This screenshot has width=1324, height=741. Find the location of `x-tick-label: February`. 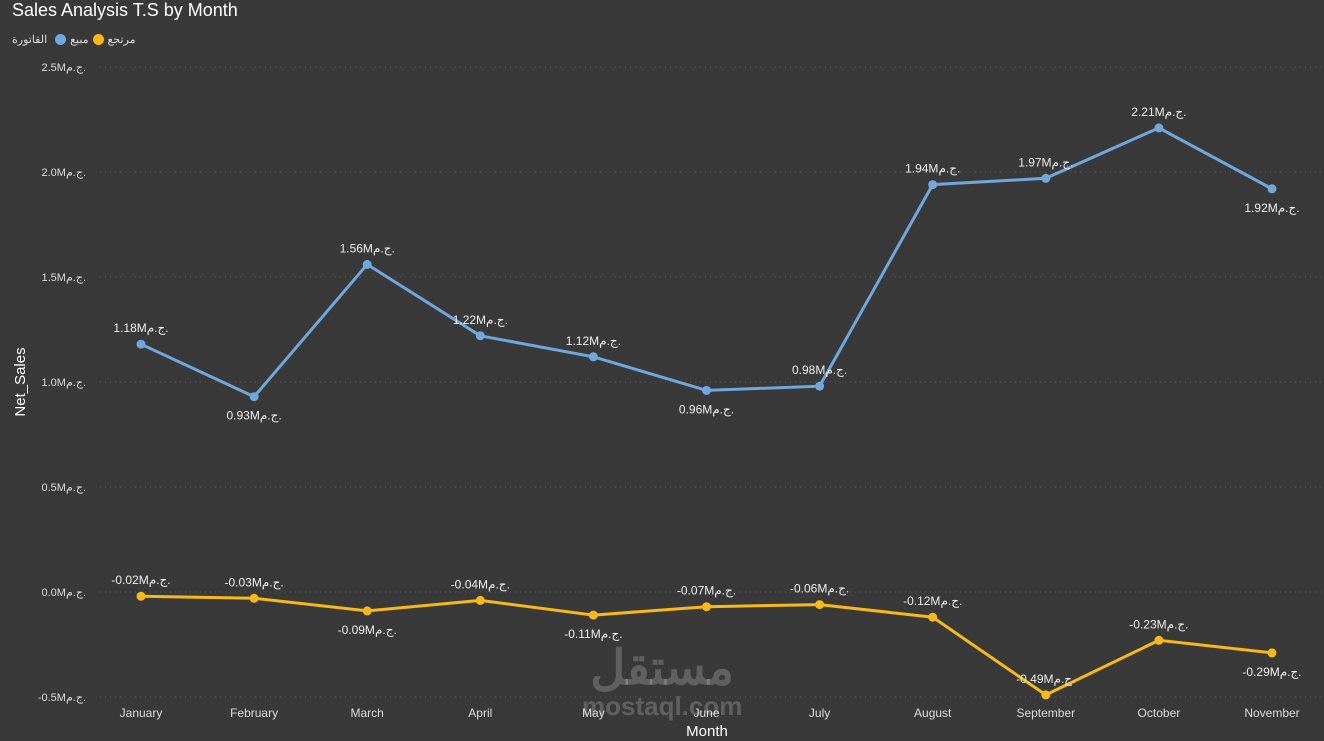

x-tick-label: February is located at coordinates (254, 713).